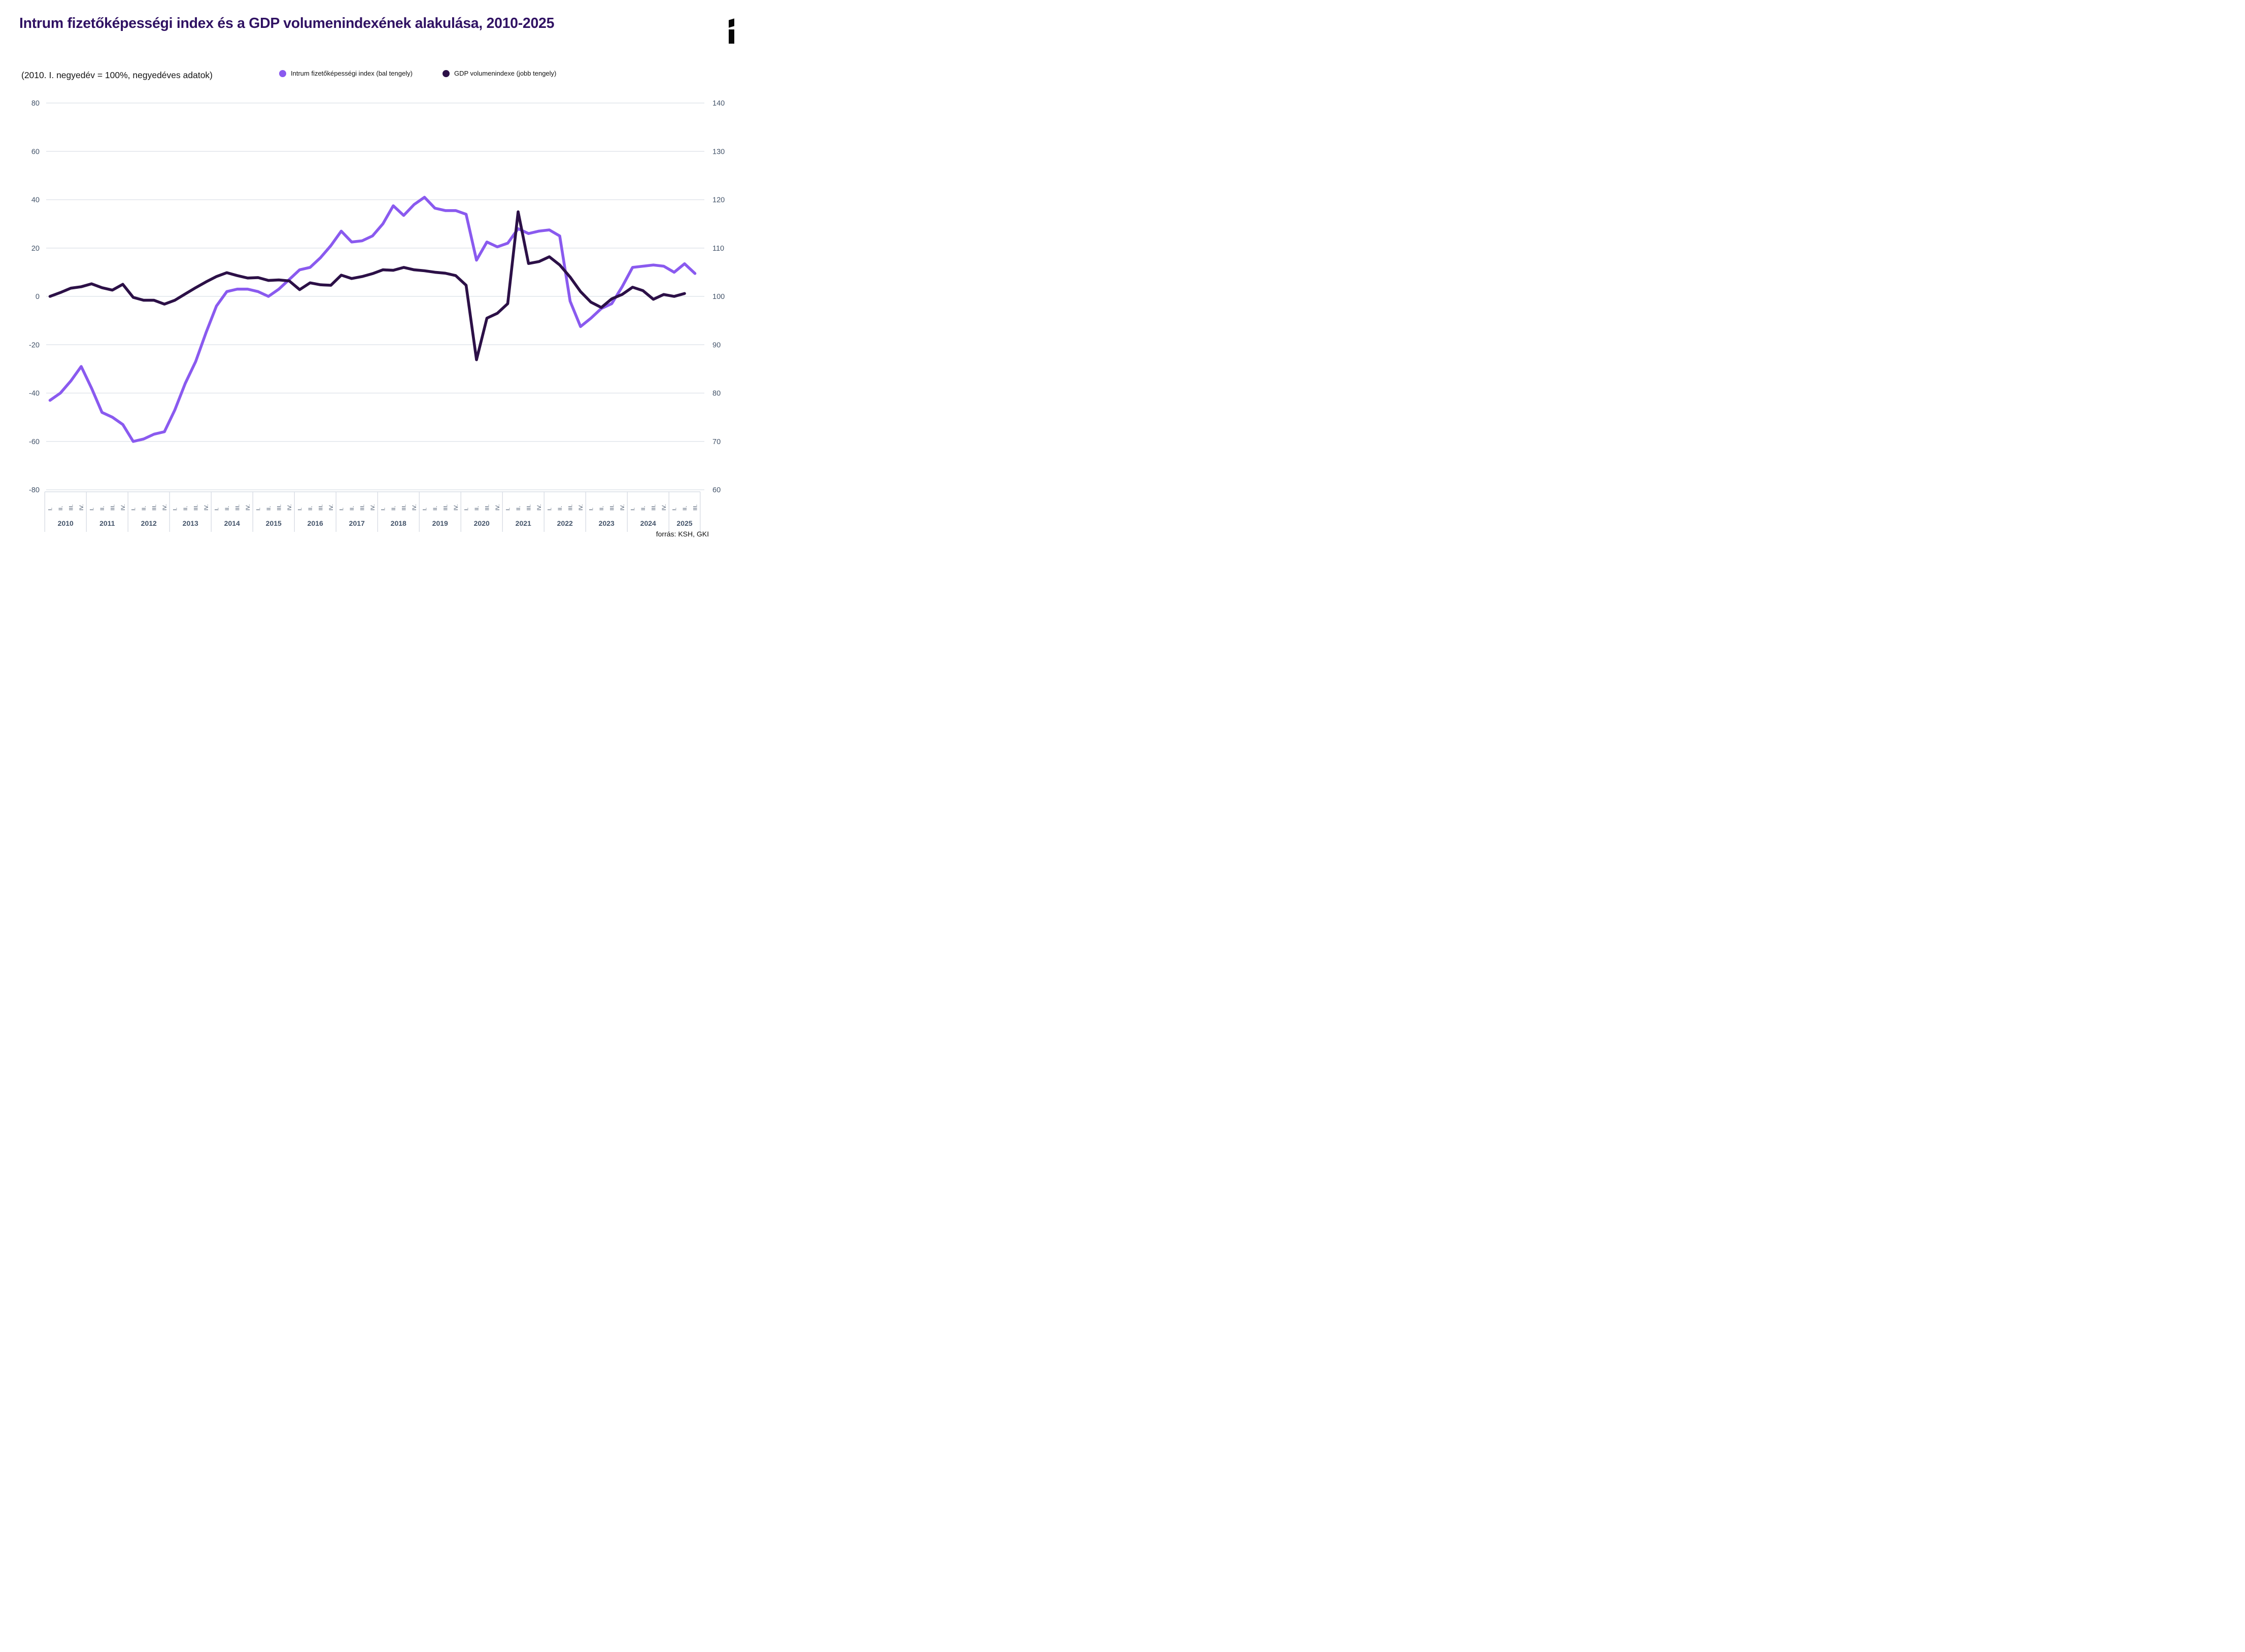 This screenshot has height=1652, width=2245. What do you see at coordinates (718, 104) in the screenshot?
I see `svg-text: 140` at bounding box center [718, 104].